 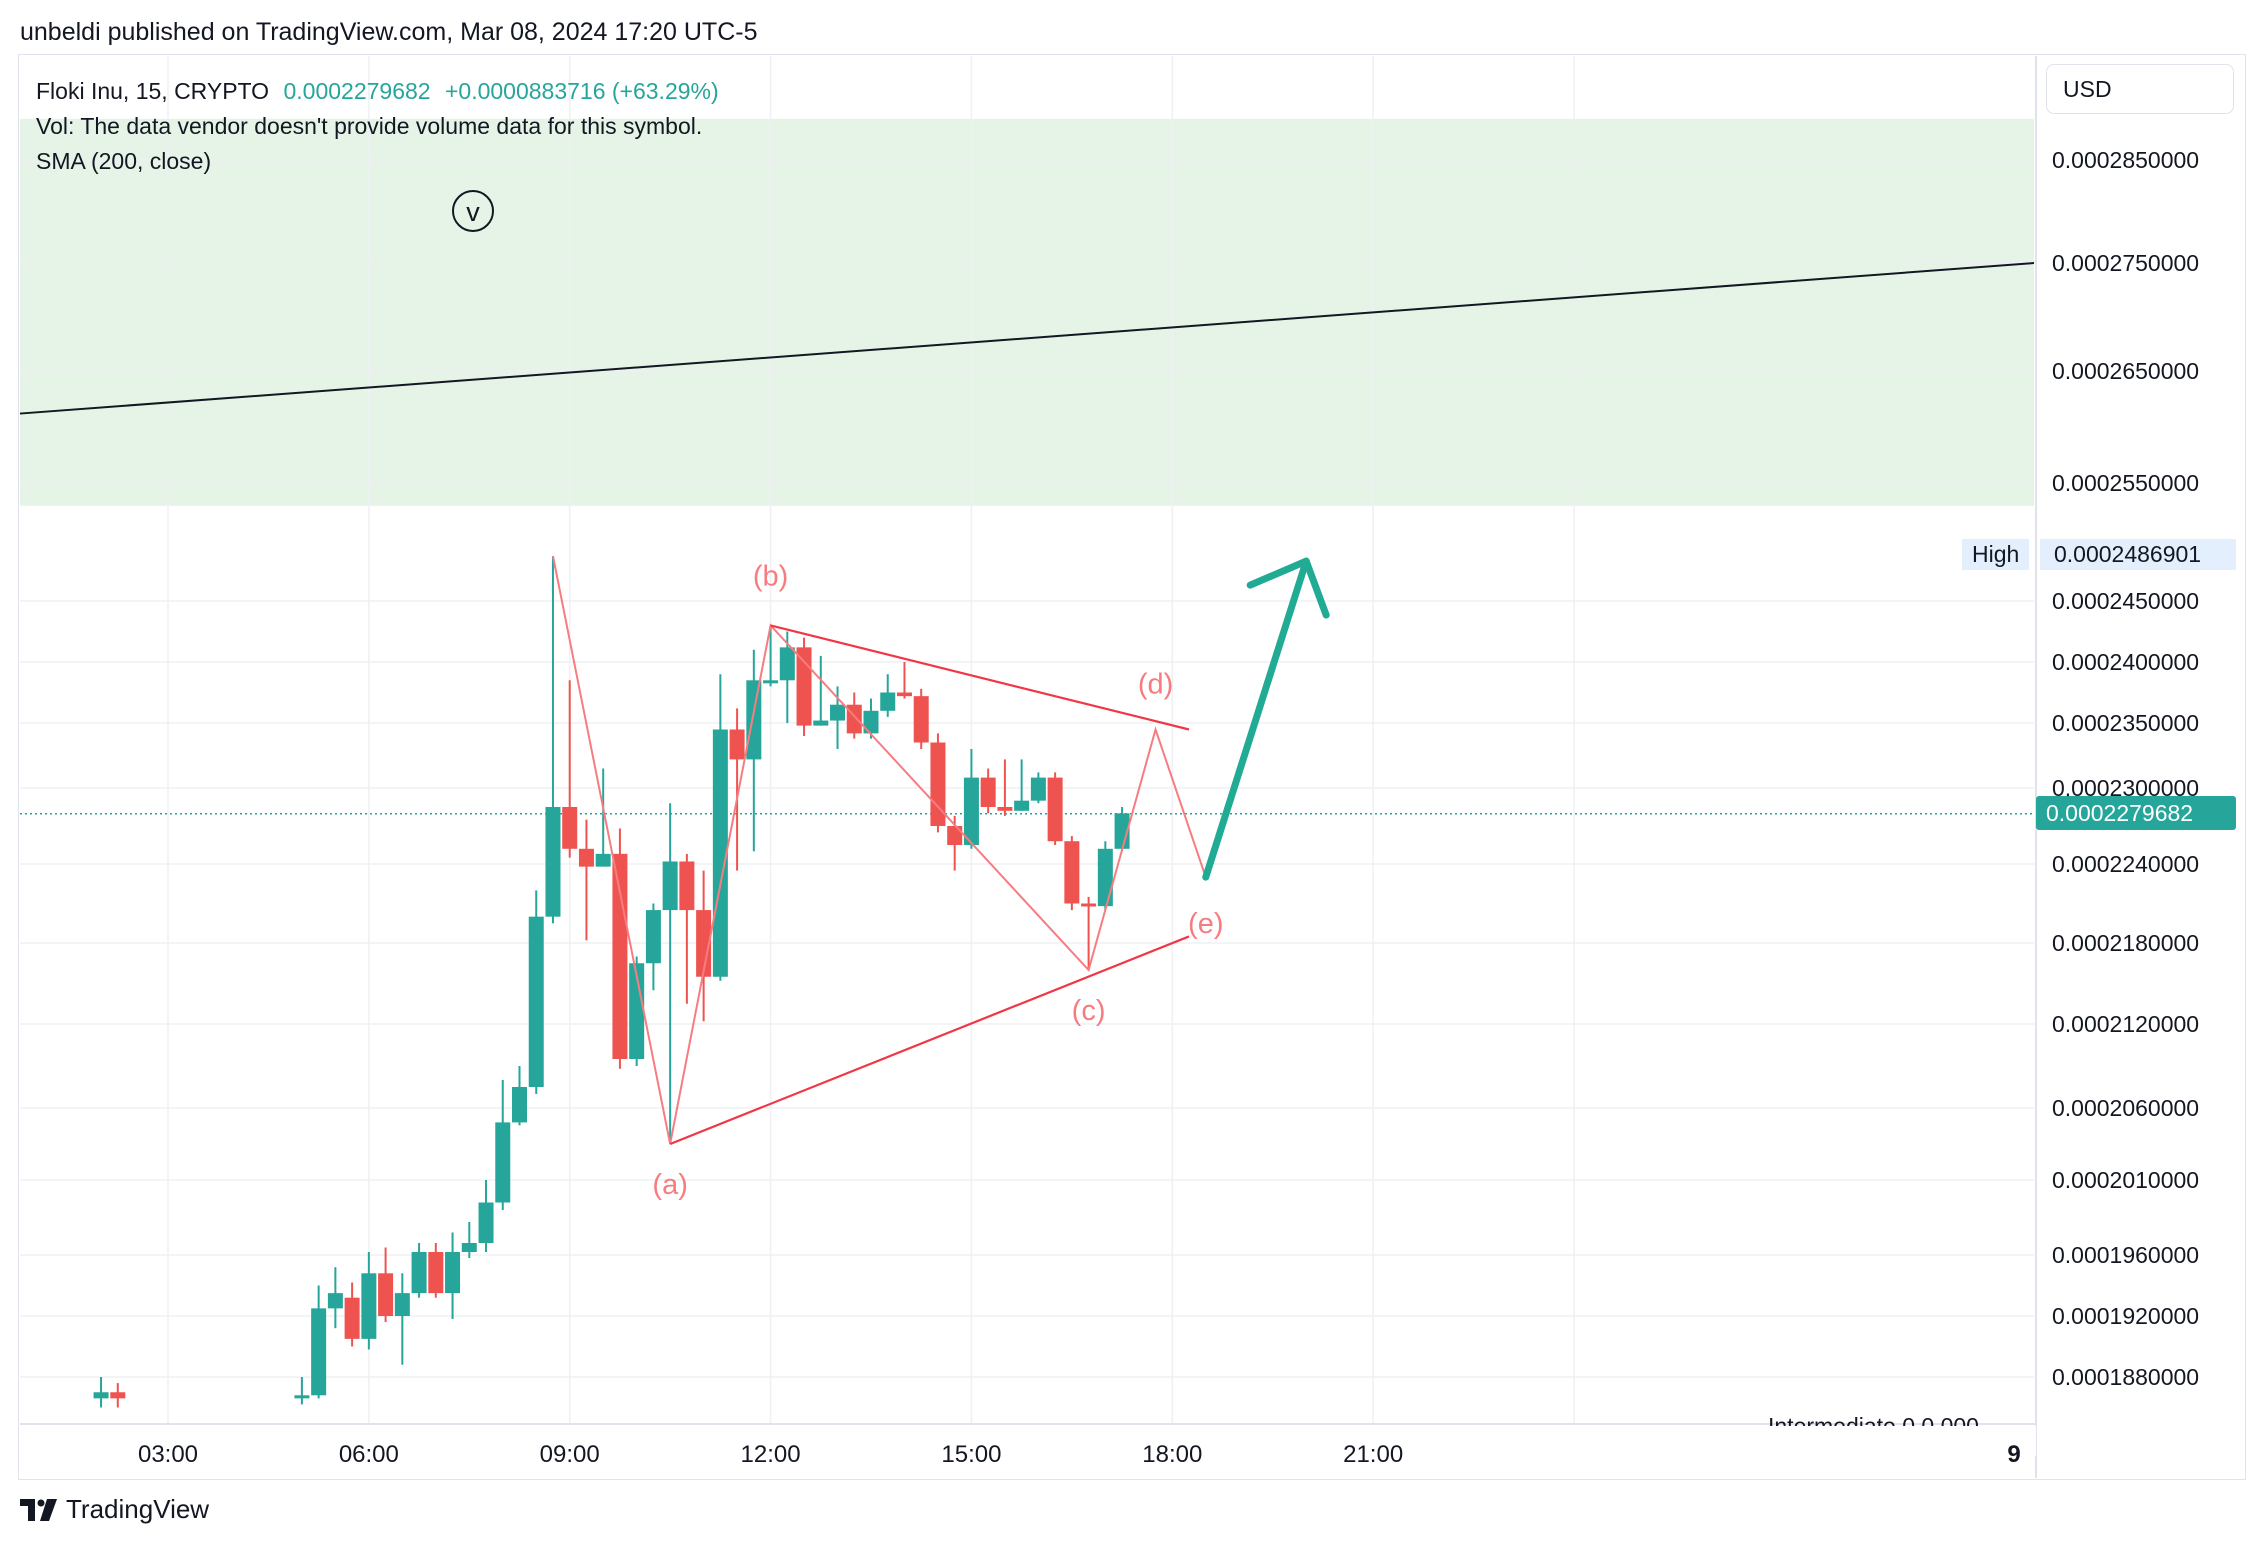 I want to click on tradingview-logo-icon, so click(x=38, y=1509).